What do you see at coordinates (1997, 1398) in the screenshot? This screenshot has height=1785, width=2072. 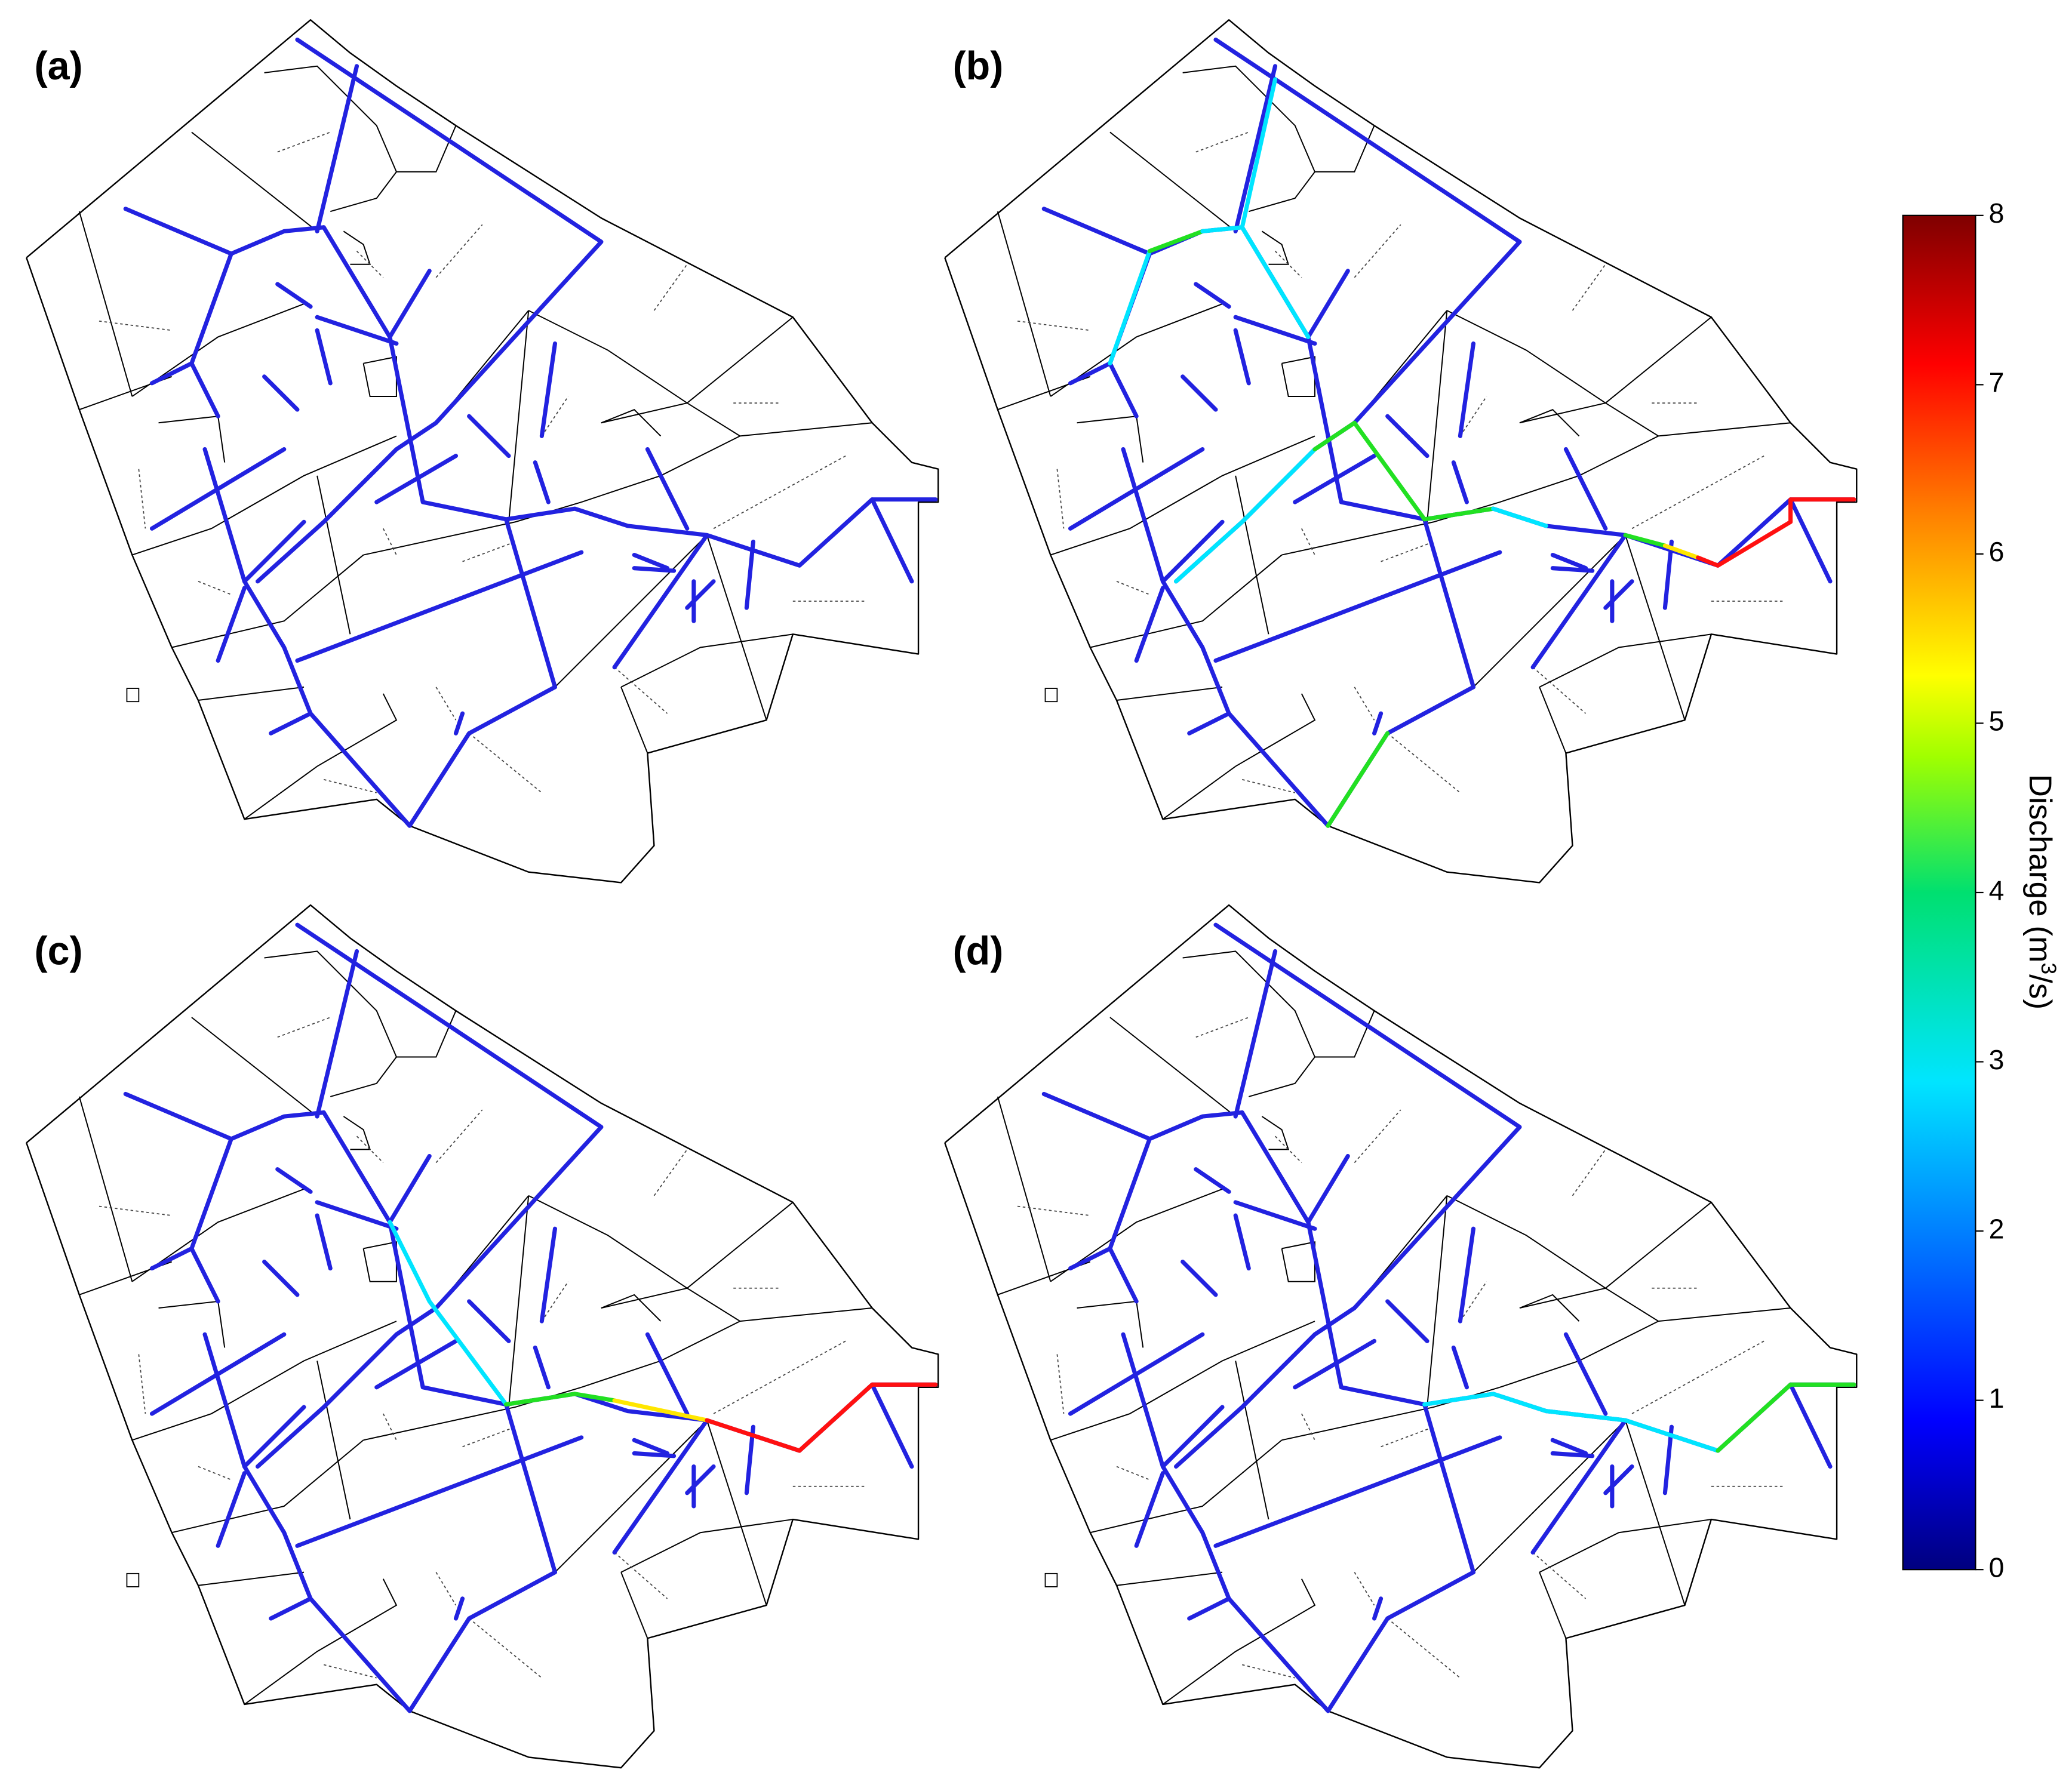 I see `colorbar-tick-label: 1` at bounding box center [1997, 1398].